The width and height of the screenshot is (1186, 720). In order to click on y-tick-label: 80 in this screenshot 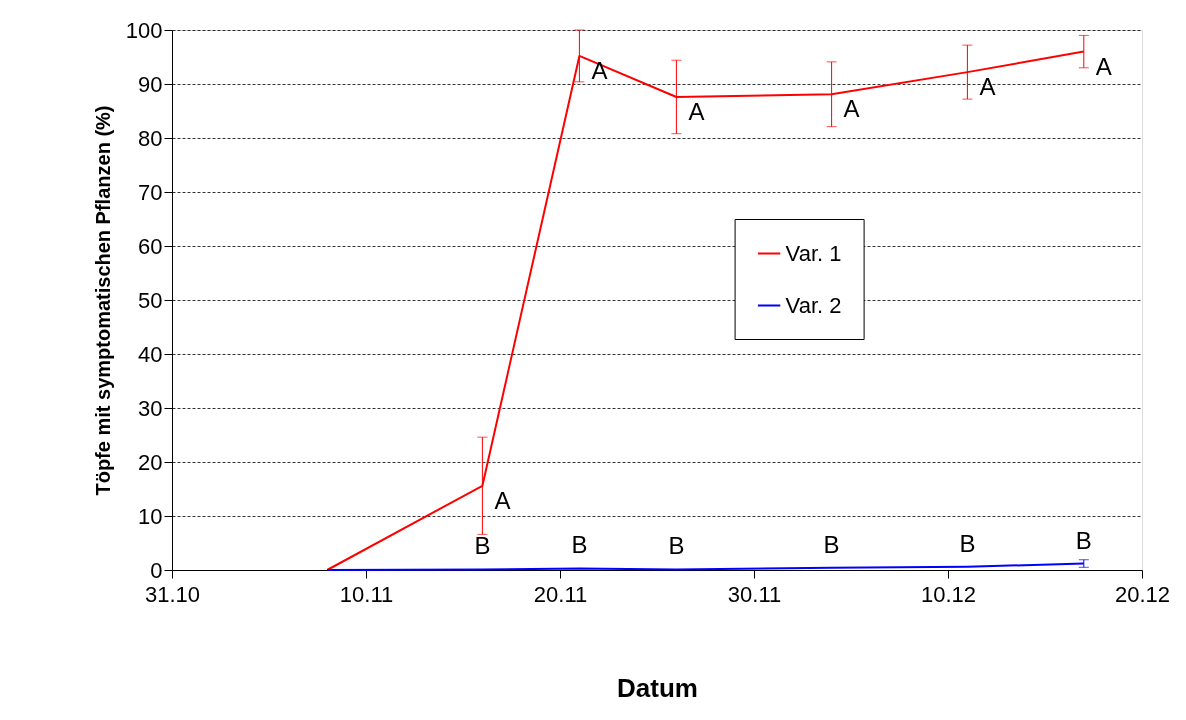, I will do `click(150, 138)`.